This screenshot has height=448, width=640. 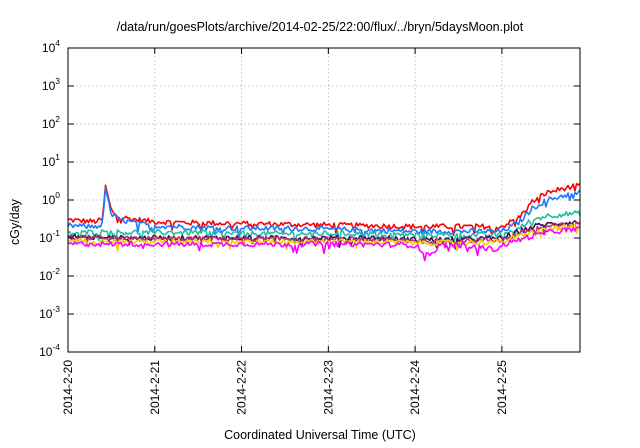 I want to click on y-tick-label: 10⁴, so click(x=51, y=46).